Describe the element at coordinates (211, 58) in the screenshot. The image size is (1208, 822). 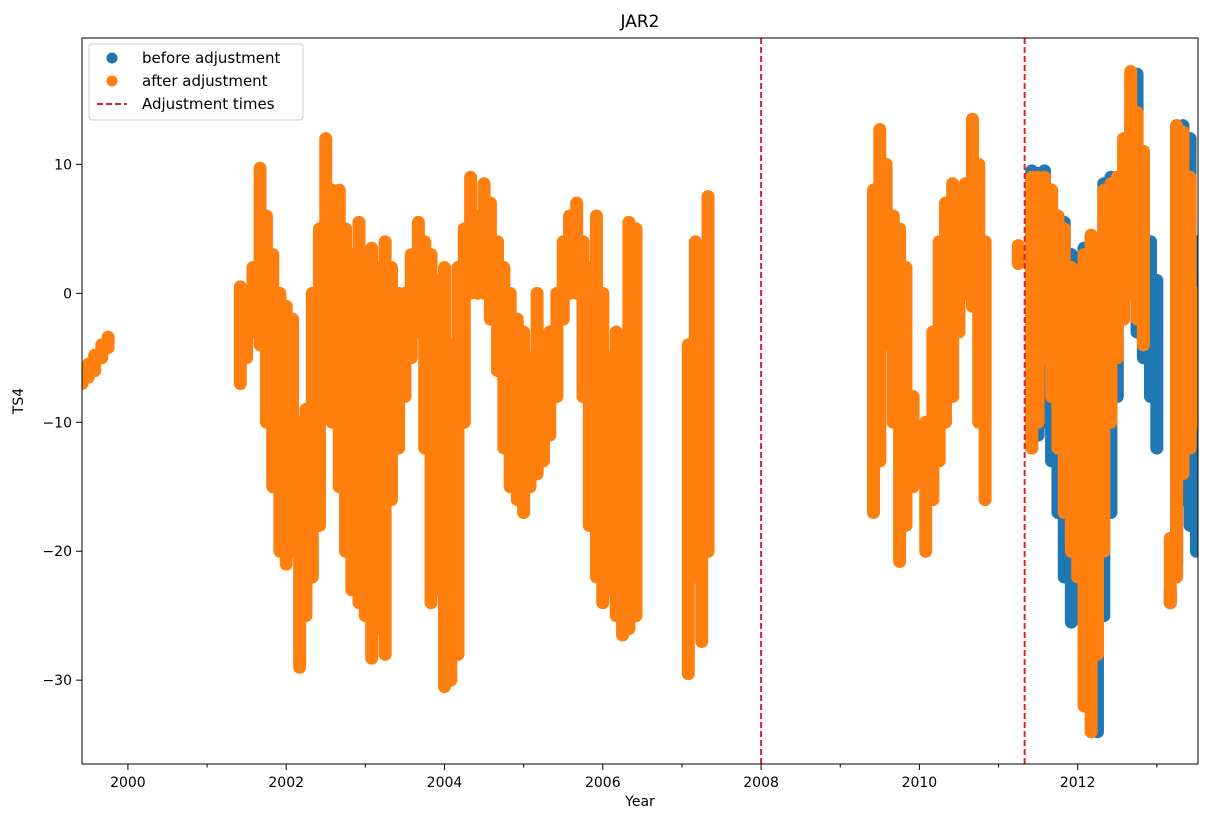
I see `legend-label-before: before adjustment` at that location.